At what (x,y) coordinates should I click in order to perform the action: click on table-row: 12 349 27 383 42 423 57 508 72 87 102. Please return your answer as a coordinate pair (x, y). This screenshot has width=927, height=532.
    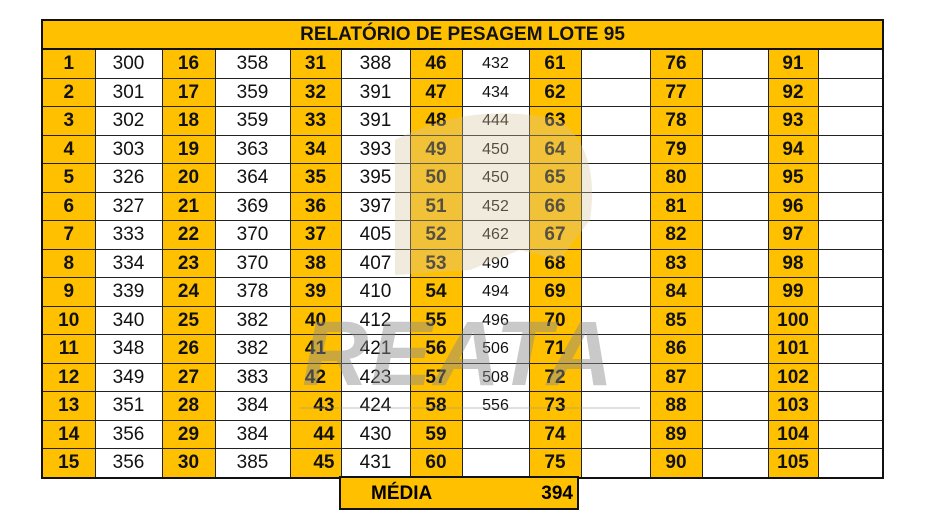
    Looking at the image, I should click on (462, 377).